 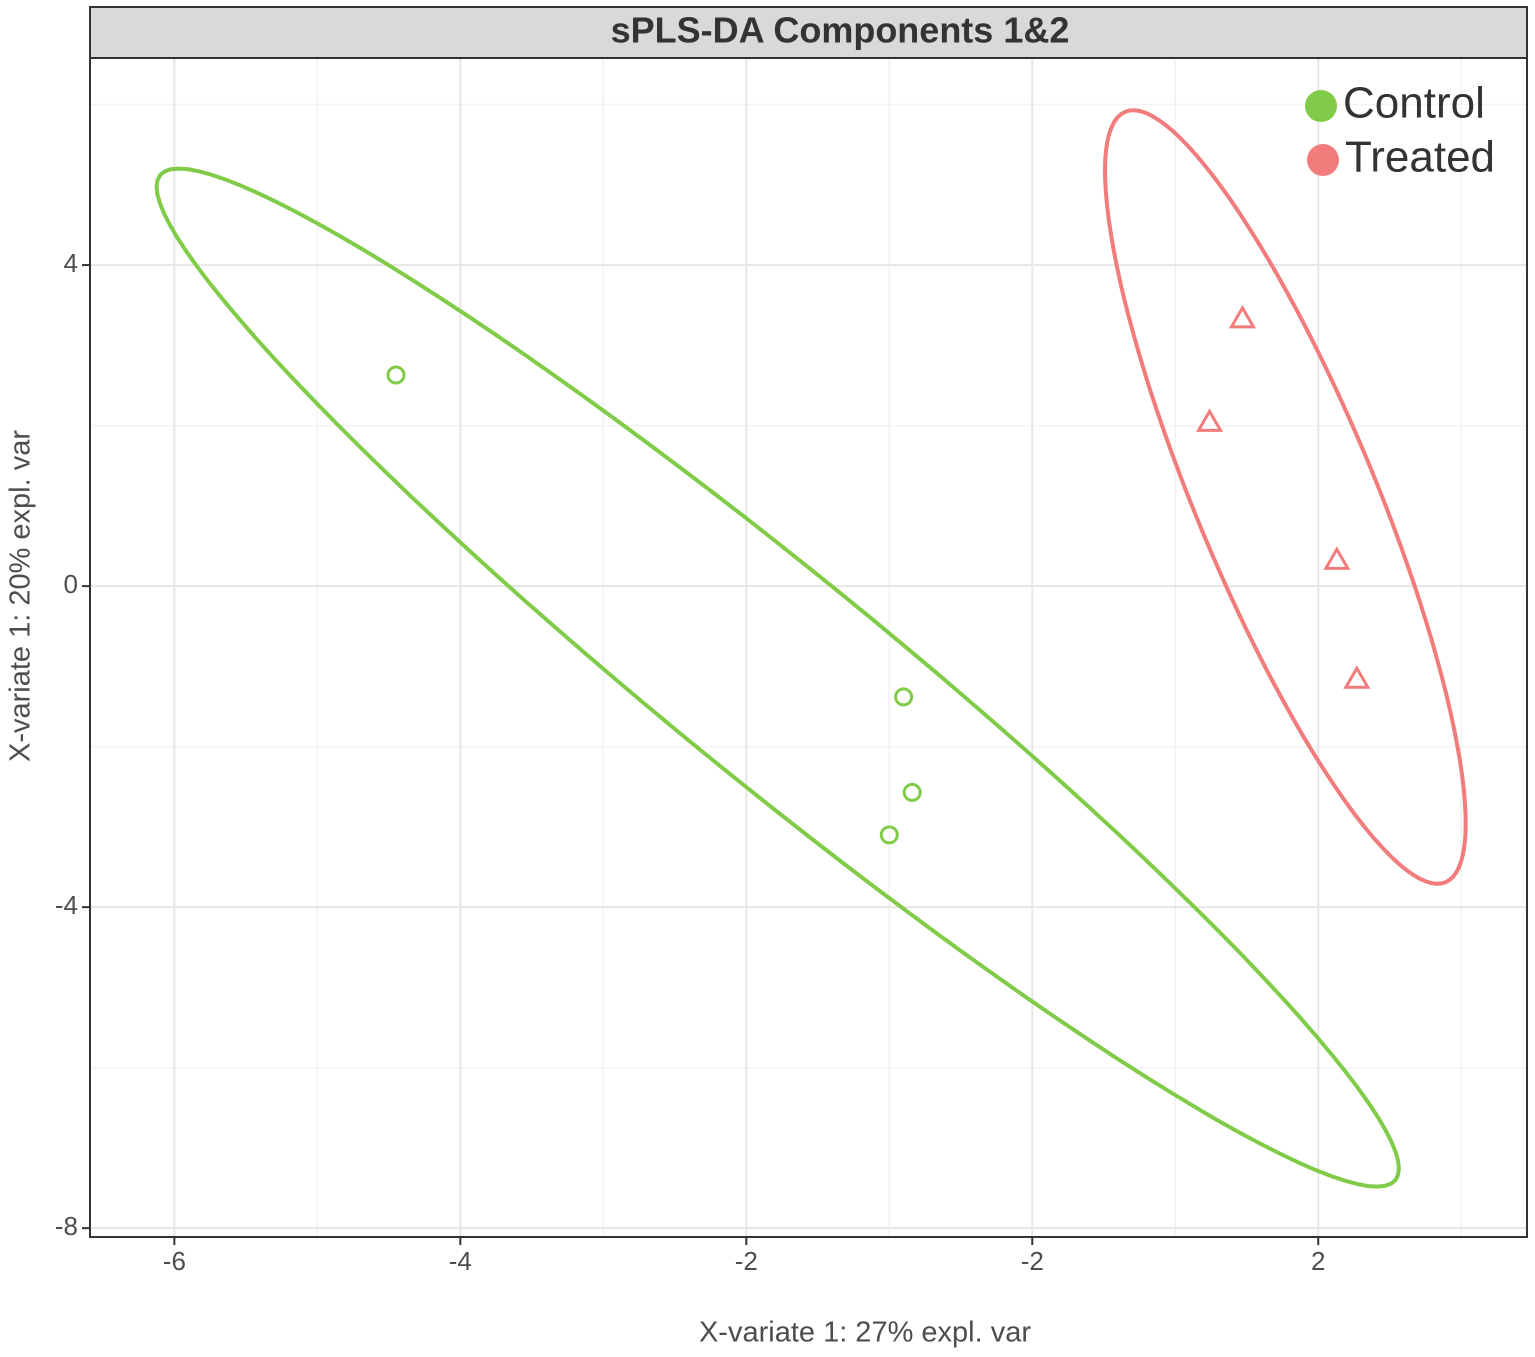 I want to click on legend-label: Treated, so click(x=1420, y=157).